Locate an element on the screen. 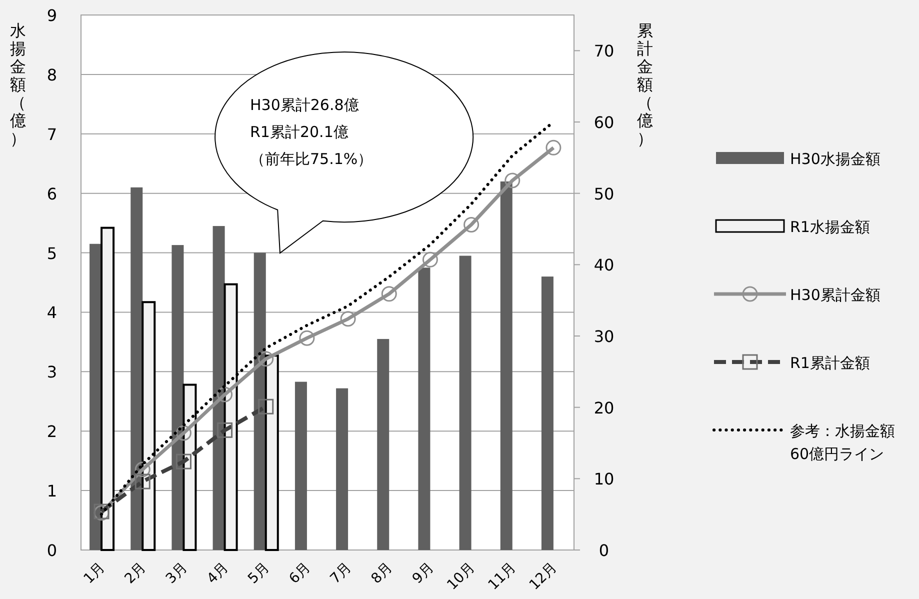 The width and height of the screenshot is (919, 599). x-tick-label: 8月 is located at coordinates (382, 574).